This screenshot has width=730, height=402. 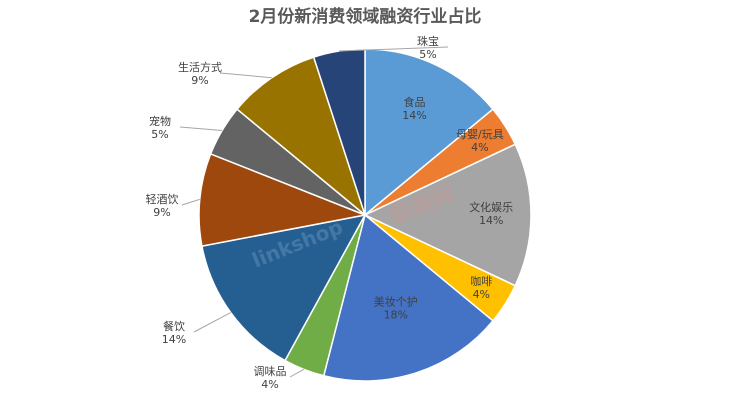 What do you see at coordinates (160, 121) in the screenshot?
I see `slice-name-label-9: 宠物` at bounding box center [160, 121].